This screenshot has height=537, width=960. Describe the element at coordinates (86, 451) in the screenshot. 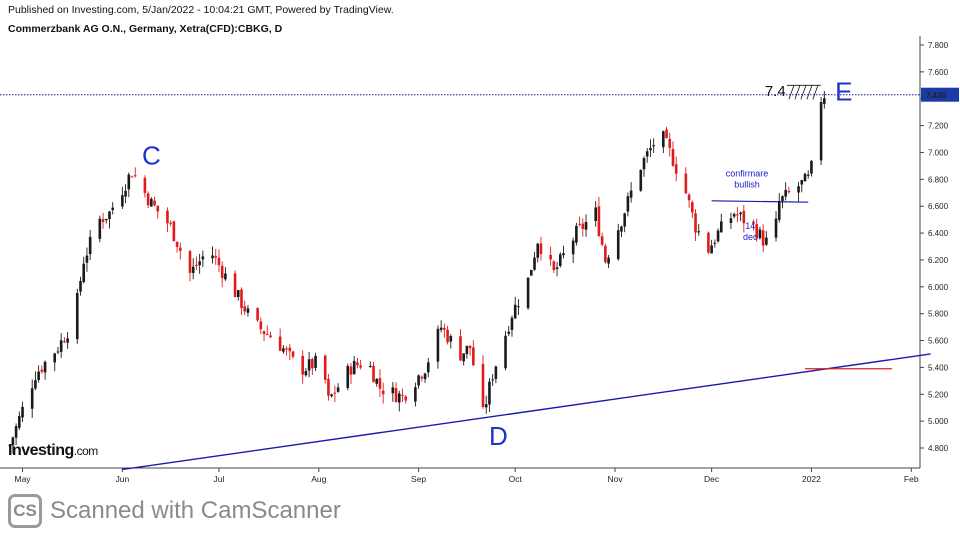

I see `logo-suffix: .com` at that location.